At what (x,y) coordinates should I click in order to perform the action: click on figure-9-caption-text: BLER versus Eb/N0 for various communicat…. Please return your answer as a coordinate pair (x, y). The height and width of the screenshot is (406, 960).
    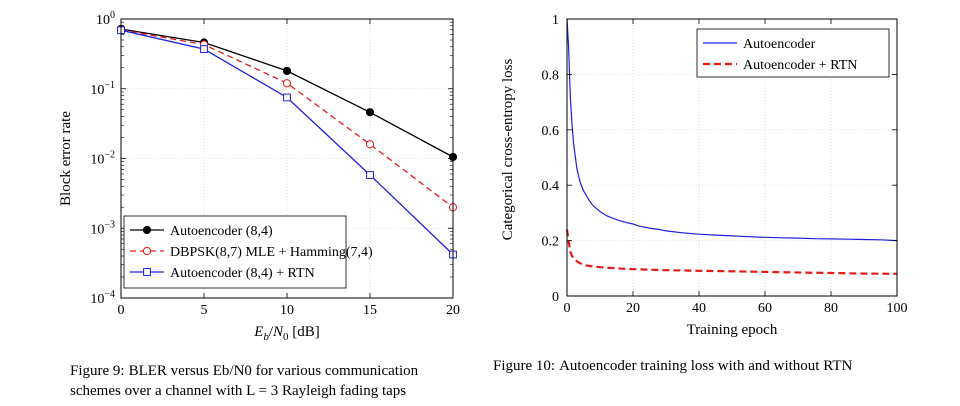
    Looking at the image, I should click on (244, 381).